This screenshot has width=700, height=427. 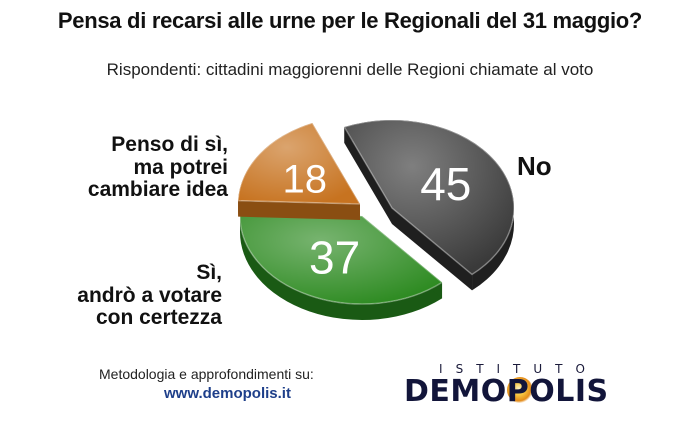 I want to click on logo-sun-icon, so click(x=520, y=390).